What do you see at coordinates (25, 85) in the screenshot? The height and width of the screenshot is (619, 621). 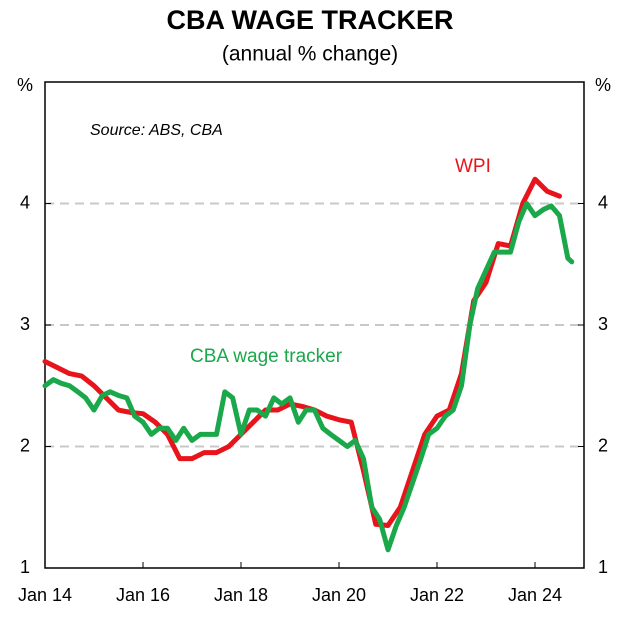 I see `y-axis-label: %` at bounding box center [25, 85].